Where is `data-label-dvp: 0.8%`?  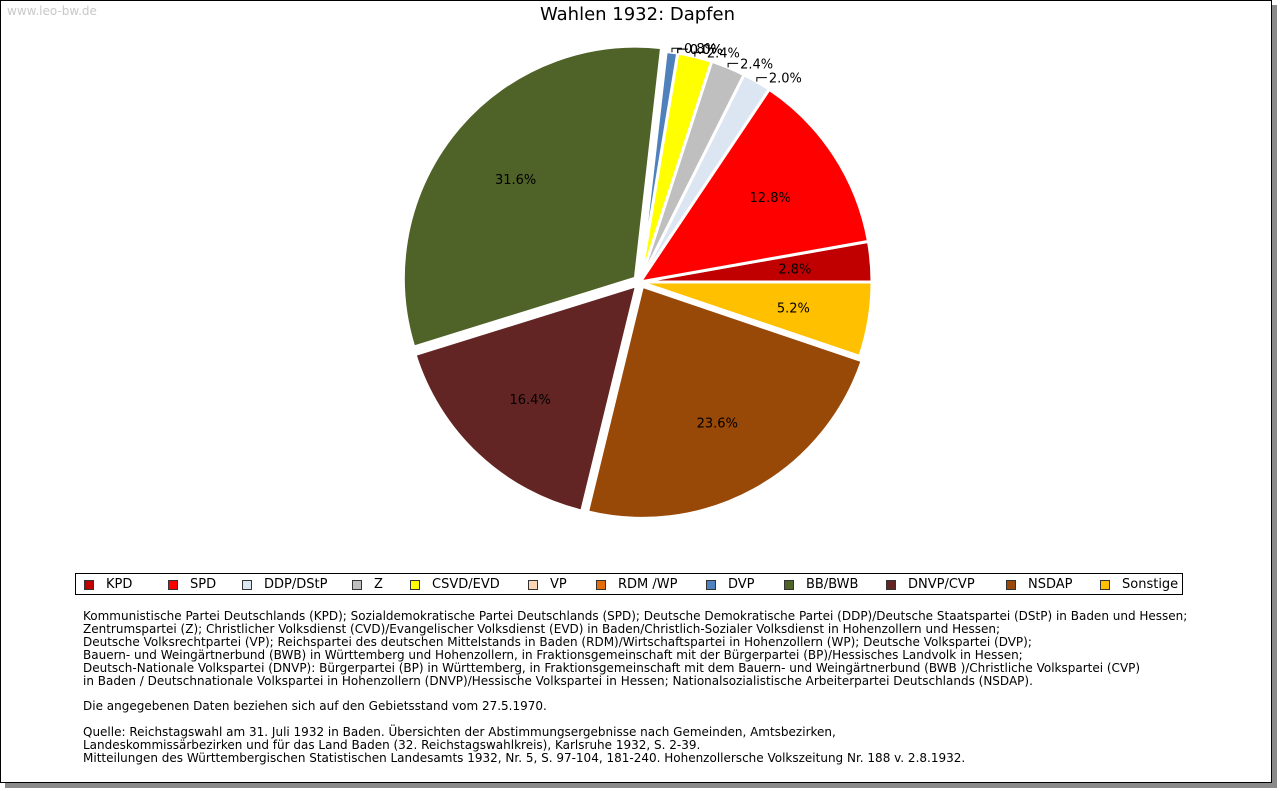 data-label-dvp: 0.8% is located at coordinates (700, 49).